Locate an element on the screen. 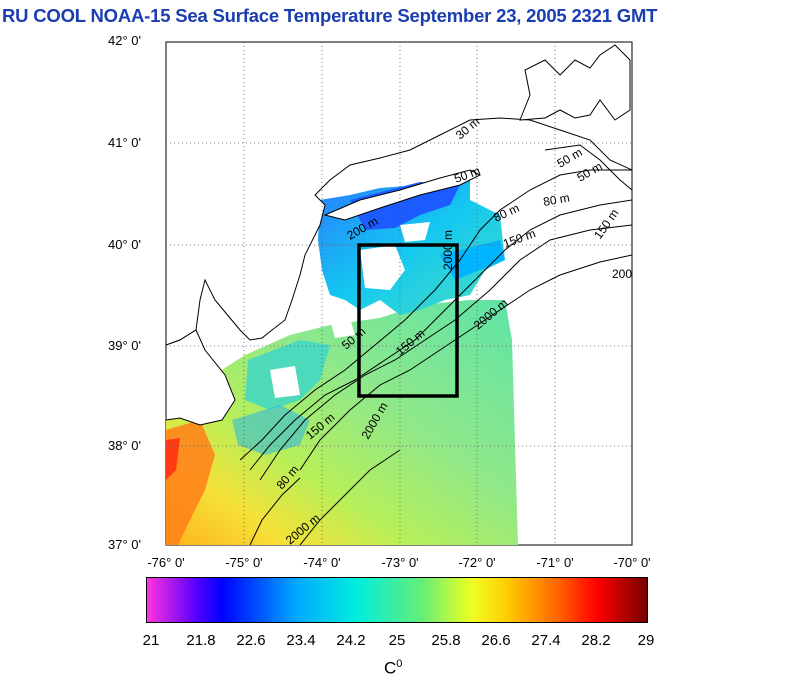 This screenshot has width=800, height=680. longitude-label: -74° 0' is located at coordinates (322, 562).